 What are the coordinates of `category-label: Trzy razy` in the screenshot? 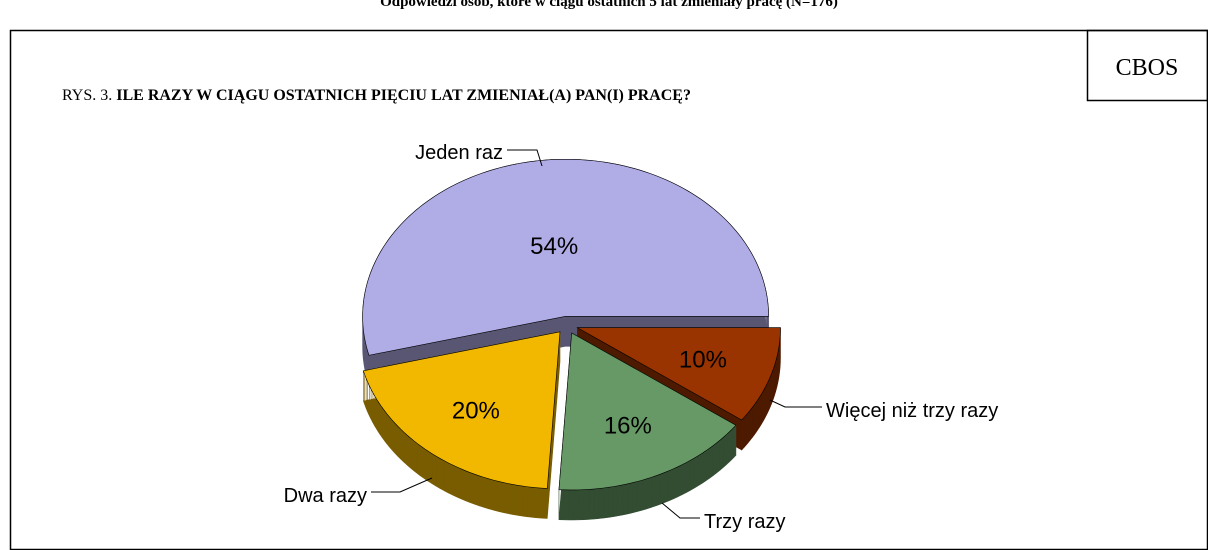 It's located at (744, 522).